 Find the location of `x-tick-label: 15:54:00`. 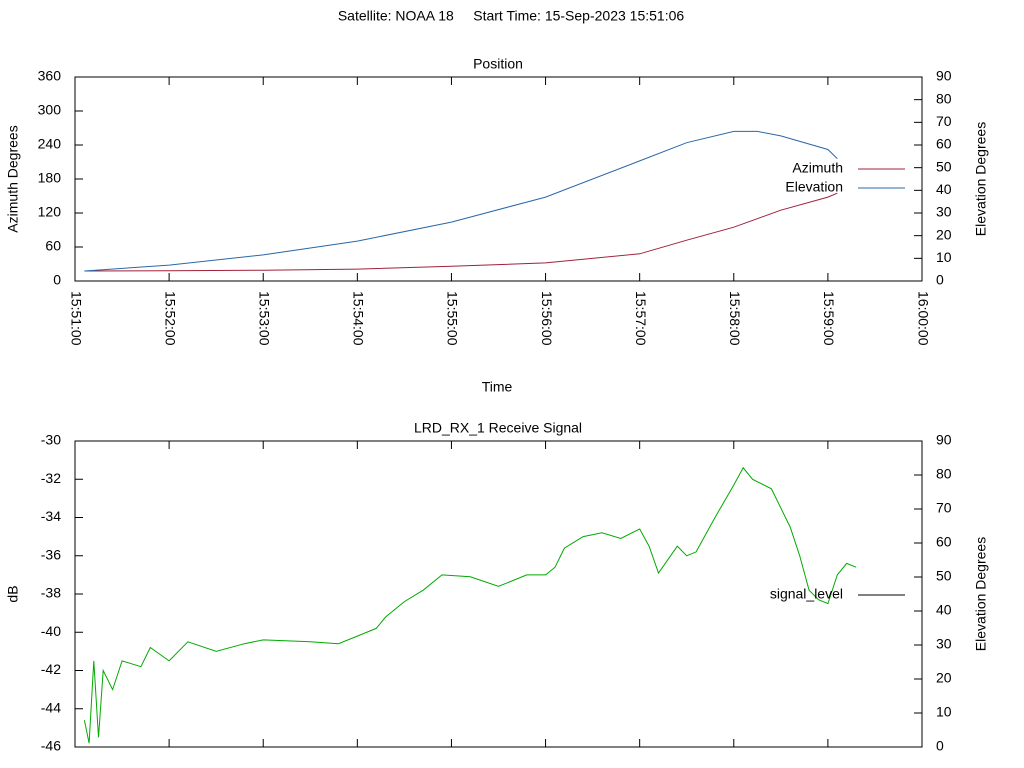

x-tick-label: 15:54:00 is located at coordinates (359, 318).